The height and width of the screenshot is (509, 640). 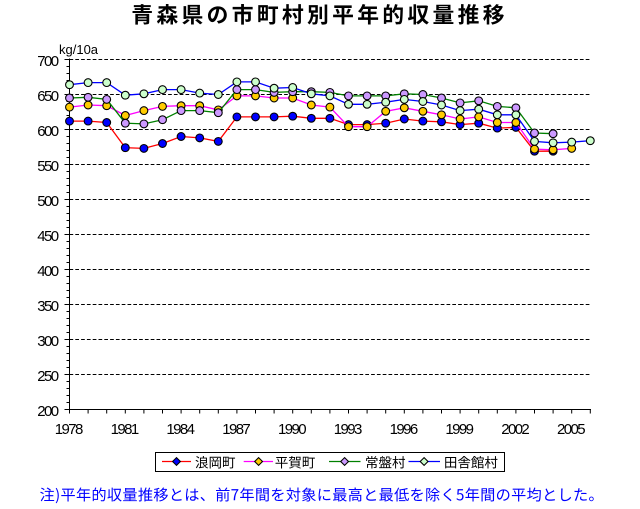 I want to click on svg-text: 700, so click(x=47, y=61).